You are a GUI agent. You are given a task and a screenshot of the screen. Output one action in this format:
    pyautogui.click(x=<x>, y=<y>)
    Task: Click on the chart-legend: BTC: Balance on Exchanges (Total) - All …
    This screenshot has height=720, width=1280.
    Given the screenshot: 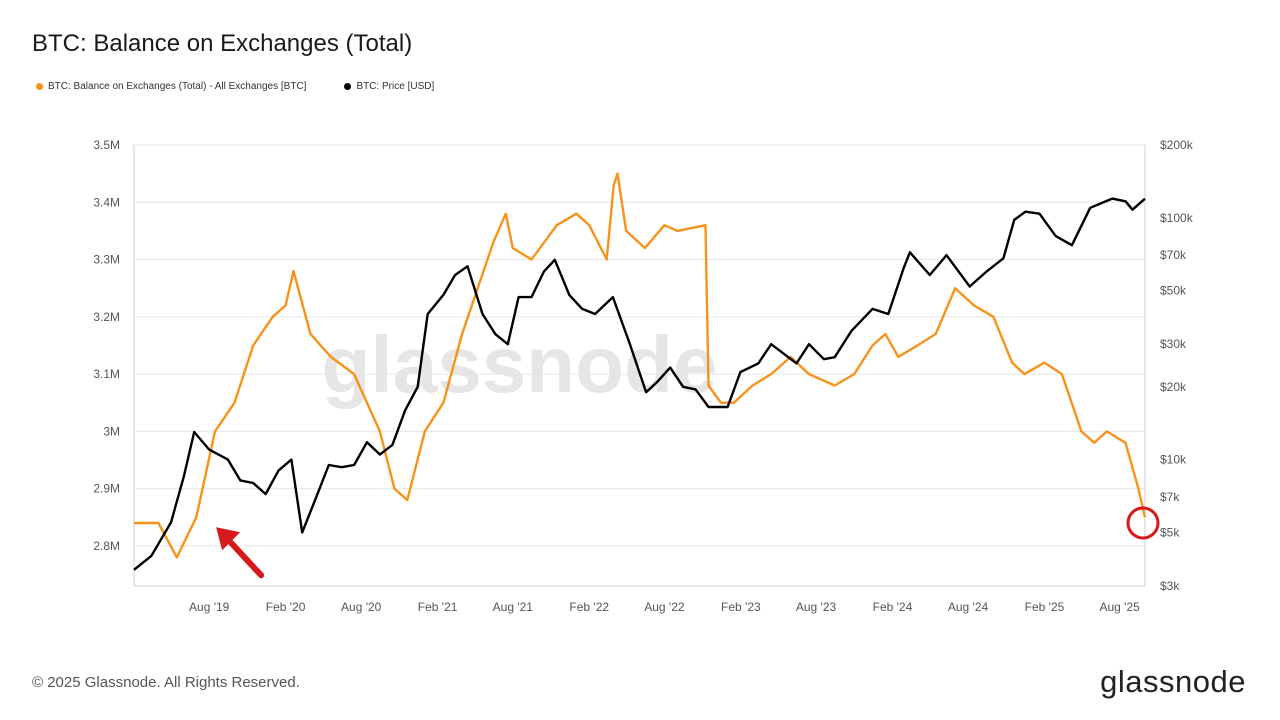 What is the action you would take?
    pyautogui.click(x=235, y=86)
    